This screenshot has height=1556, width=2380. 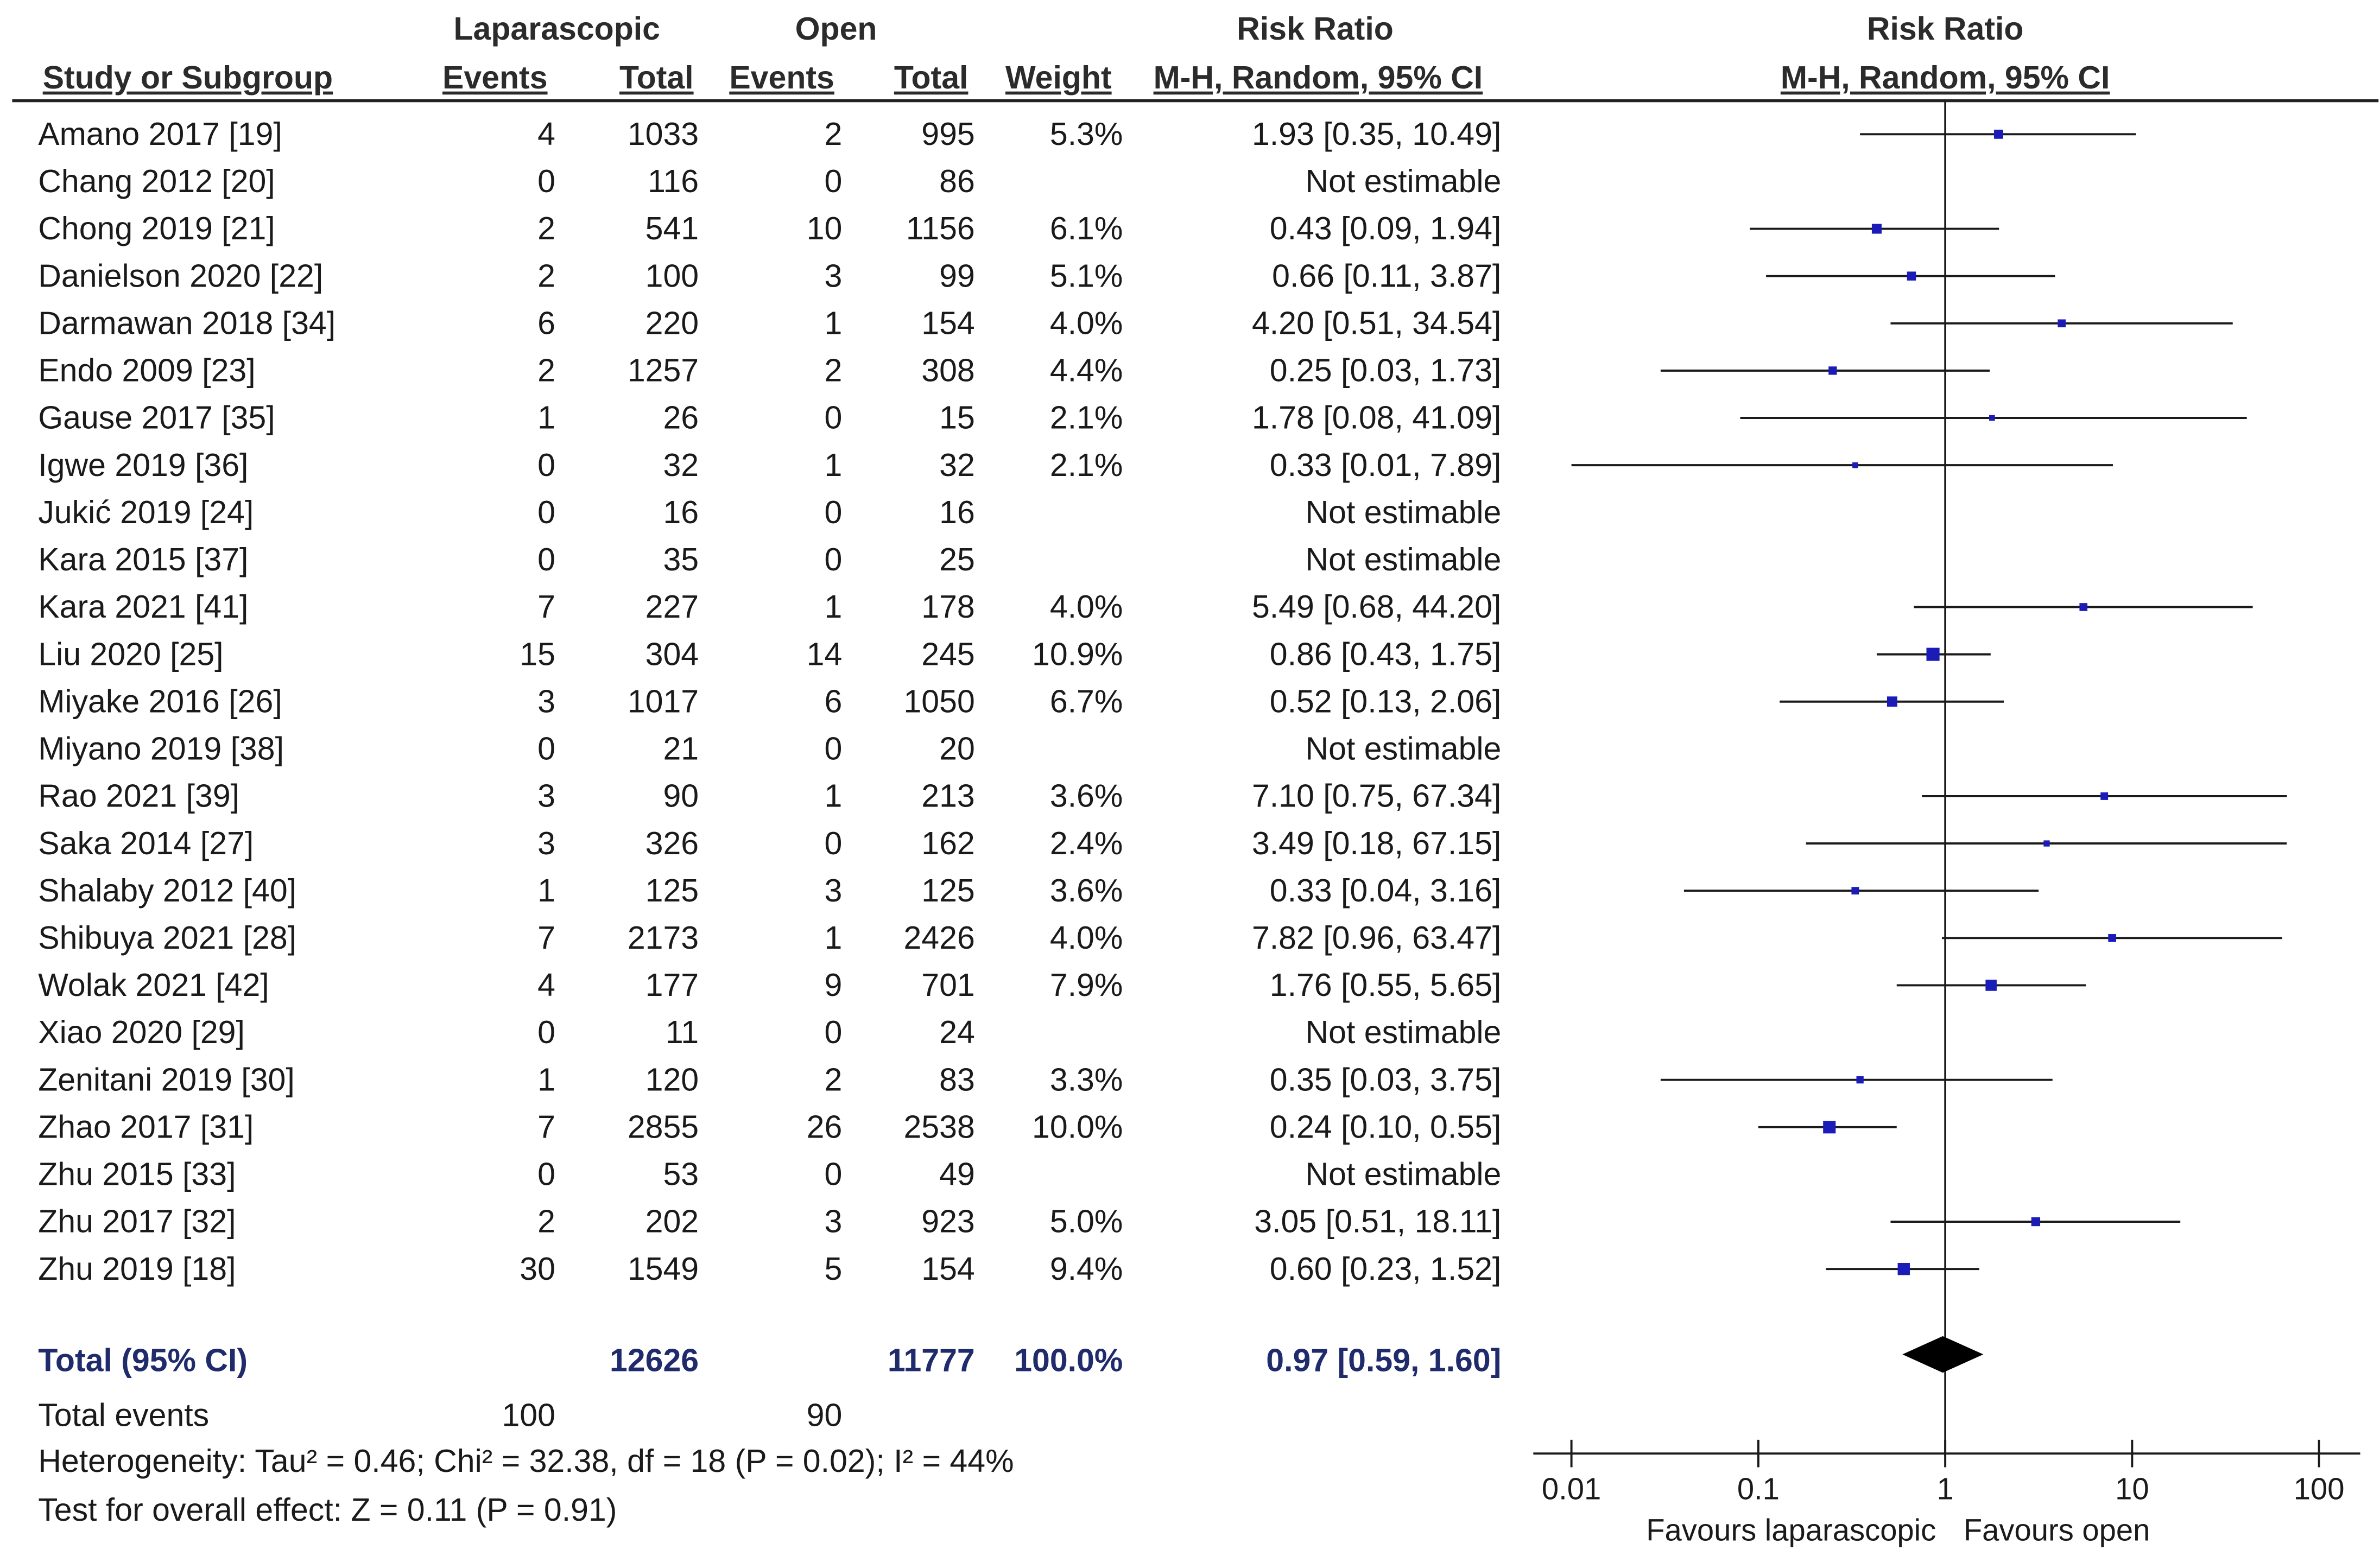 What do you see at coordinates (167, 891) in the screenshot?
I see `cell-study: Shalaby 2012 [40]` at bounding box center [167, 891].